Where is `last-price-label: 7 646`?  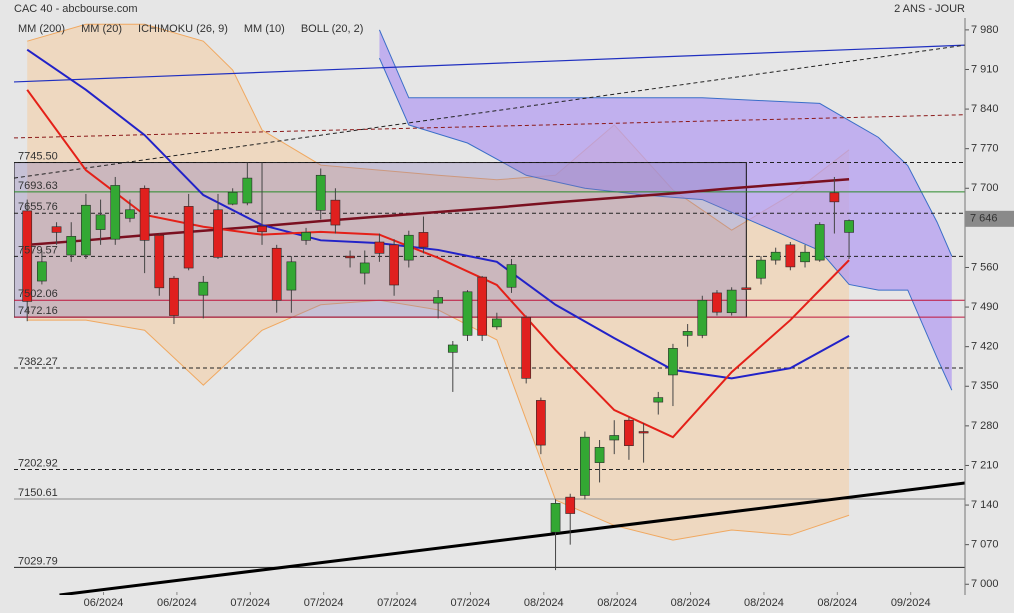 last-price-label: 7 646 is located at coordinates (984, 219).